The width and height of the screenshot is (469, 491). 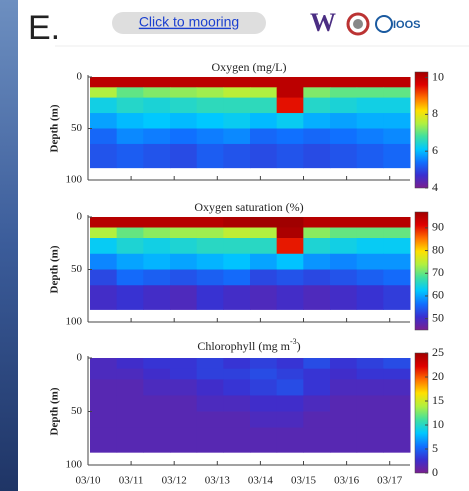 I want to click on panel-label: E., so click(x=44, y=28).